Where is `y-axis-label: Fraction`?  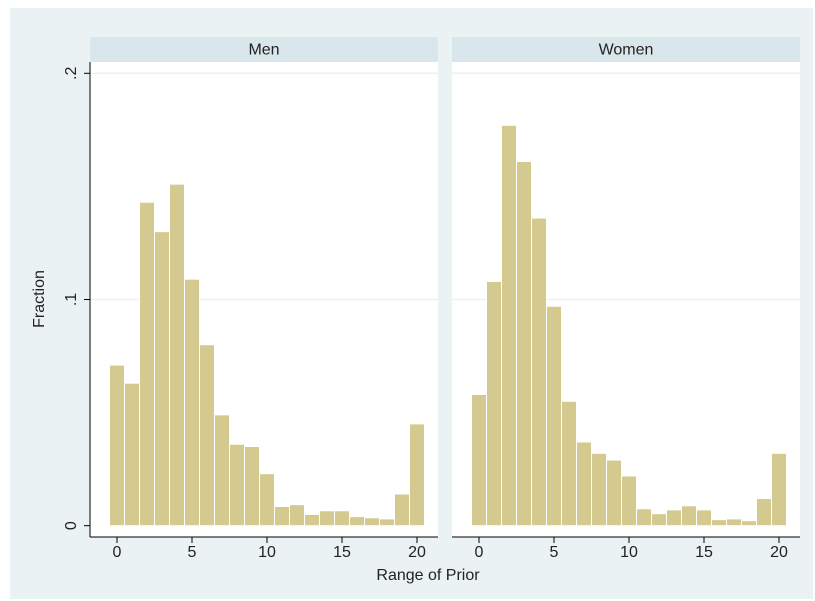
y-axis-label: Fraction is located at coordinates (39, 299).